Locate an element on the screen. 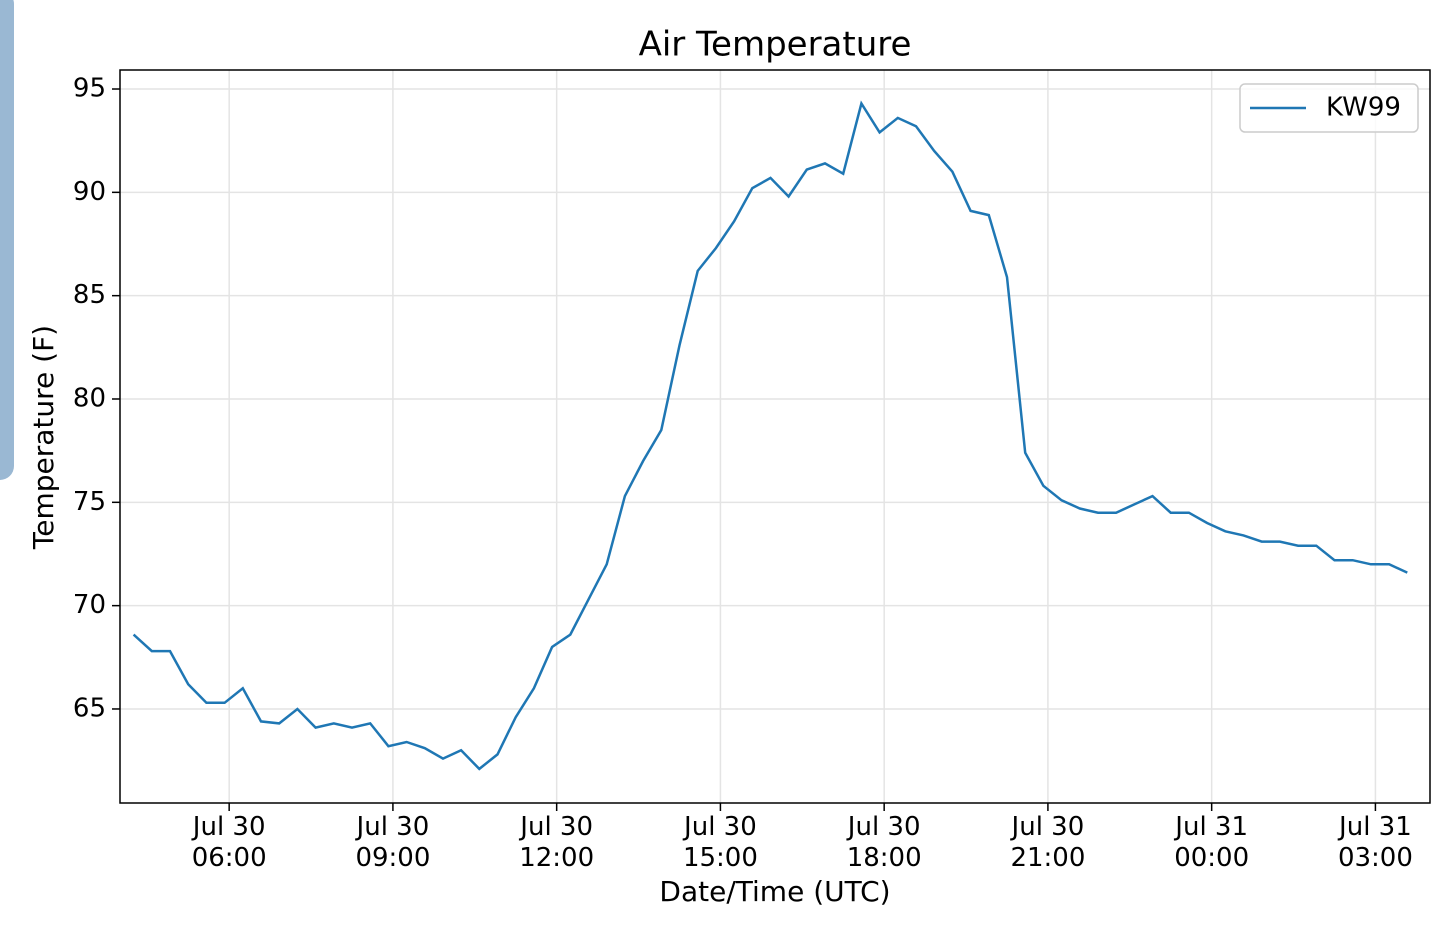 The image size is (1440, 938). x-tick-label: Jul 31 00:00 is located at coordinates (1212, 842).